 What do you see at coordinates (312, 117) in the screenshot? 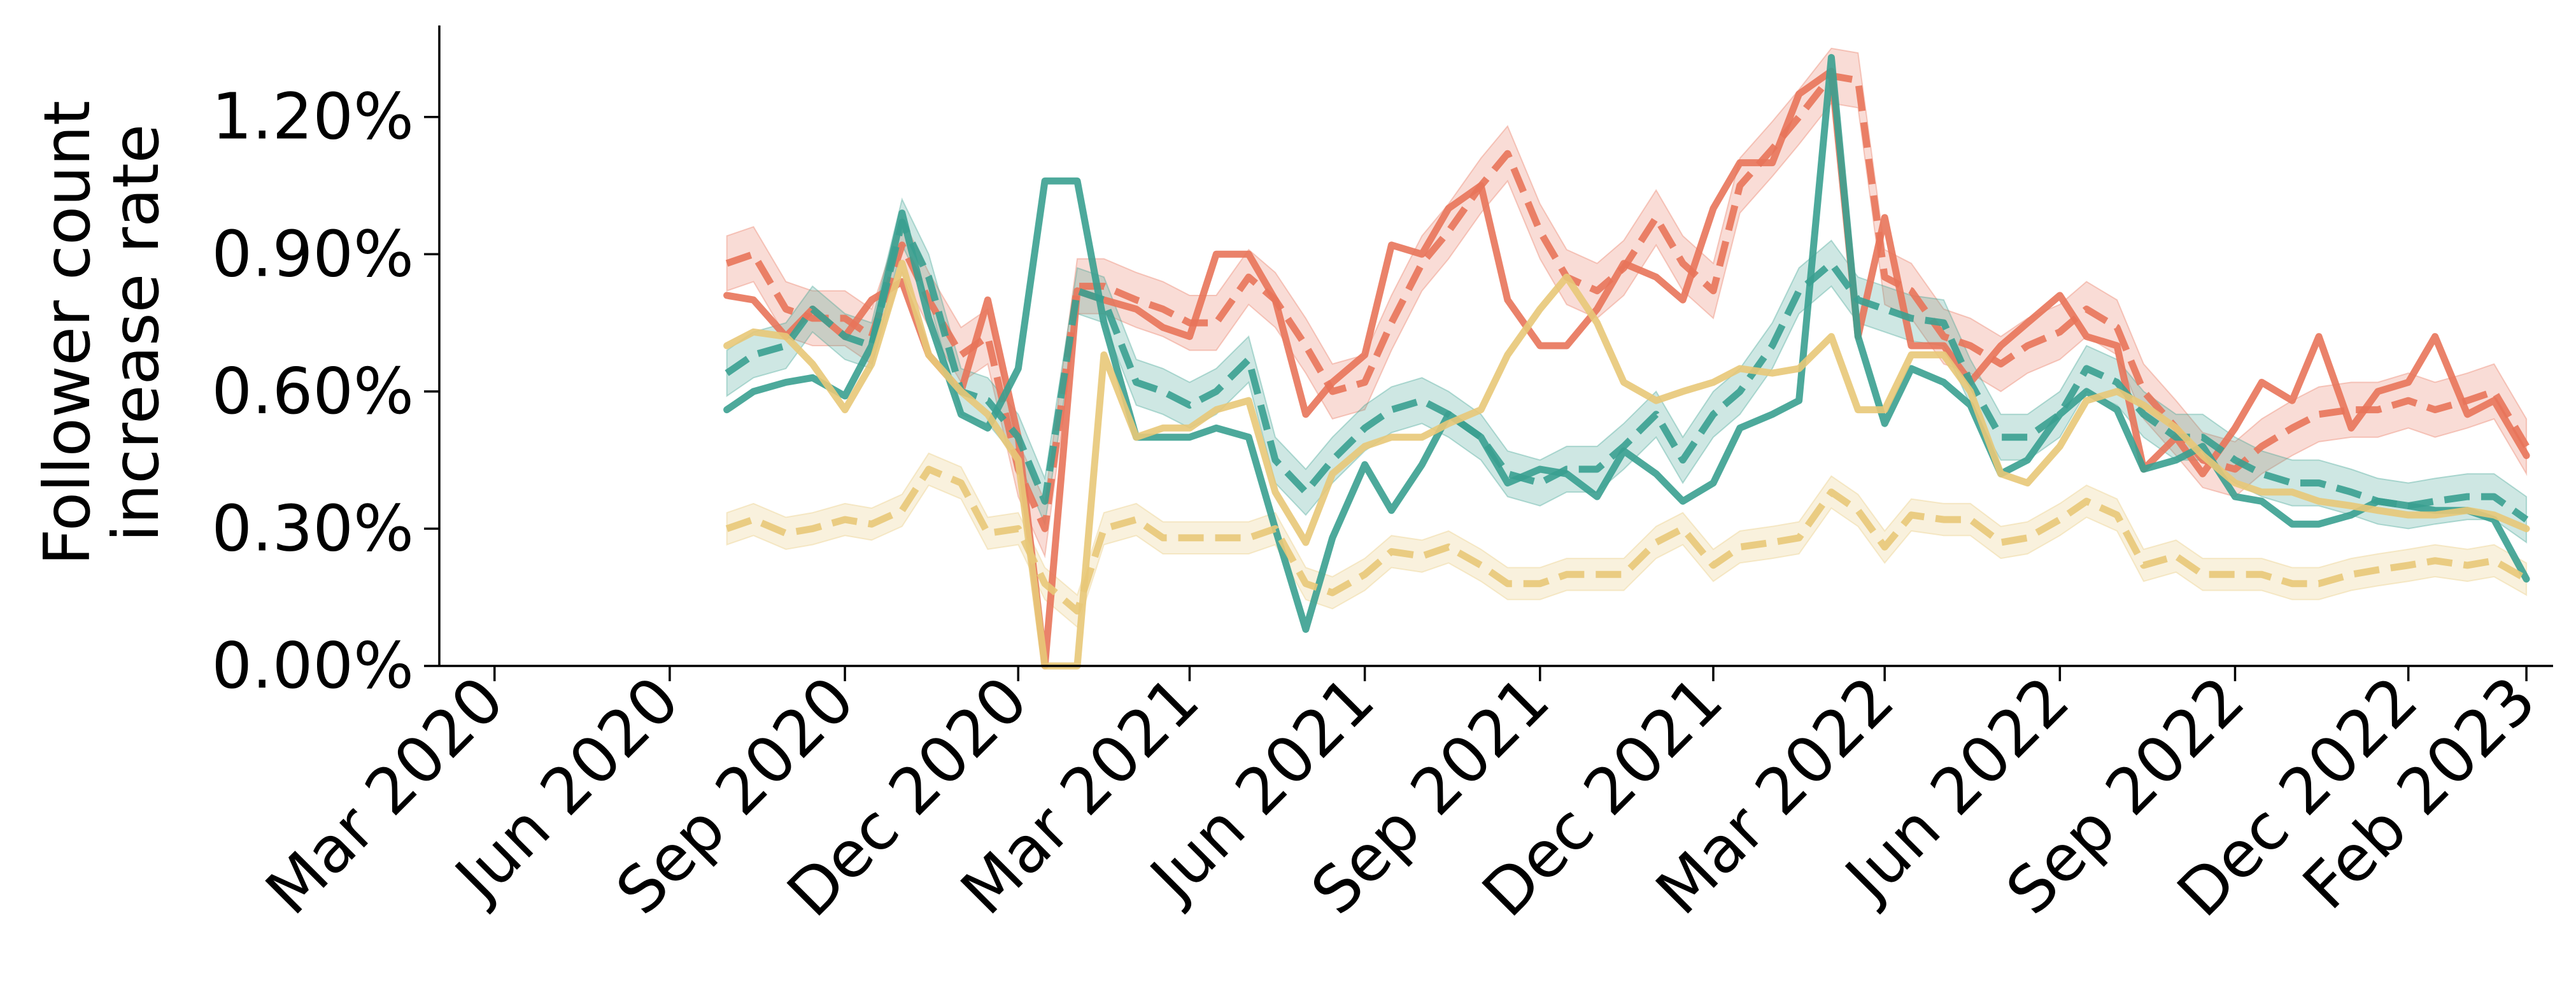
I see `y-tick-label: 1.20%` at bounding box center [312, 117].